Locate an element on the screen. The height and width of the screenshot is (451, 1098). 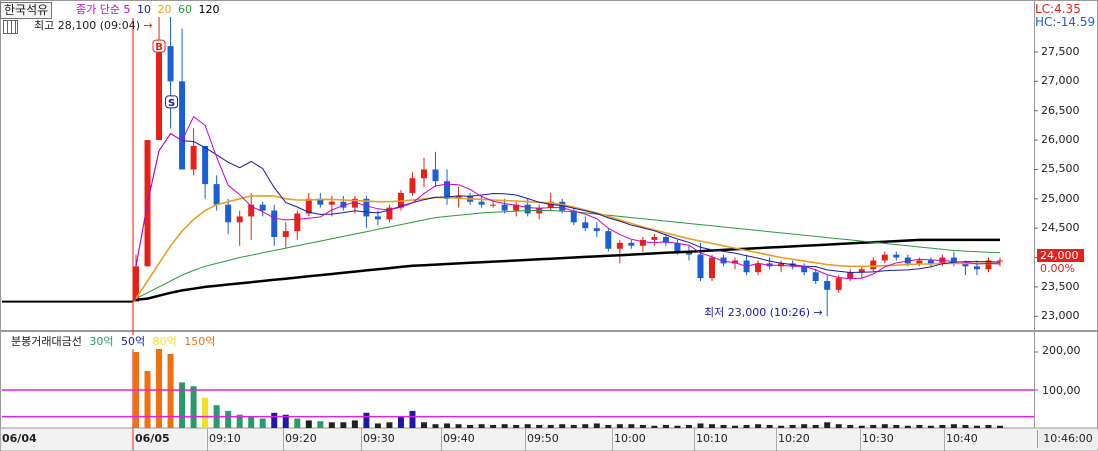
low-annotation: 최저 23,000 (10:26) → is located at coordinates (763, 312).